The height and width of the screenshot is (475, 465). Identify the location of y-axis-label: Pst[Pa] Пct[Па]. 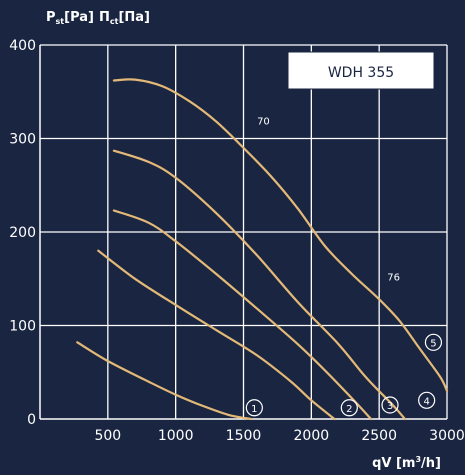
(98, 18).